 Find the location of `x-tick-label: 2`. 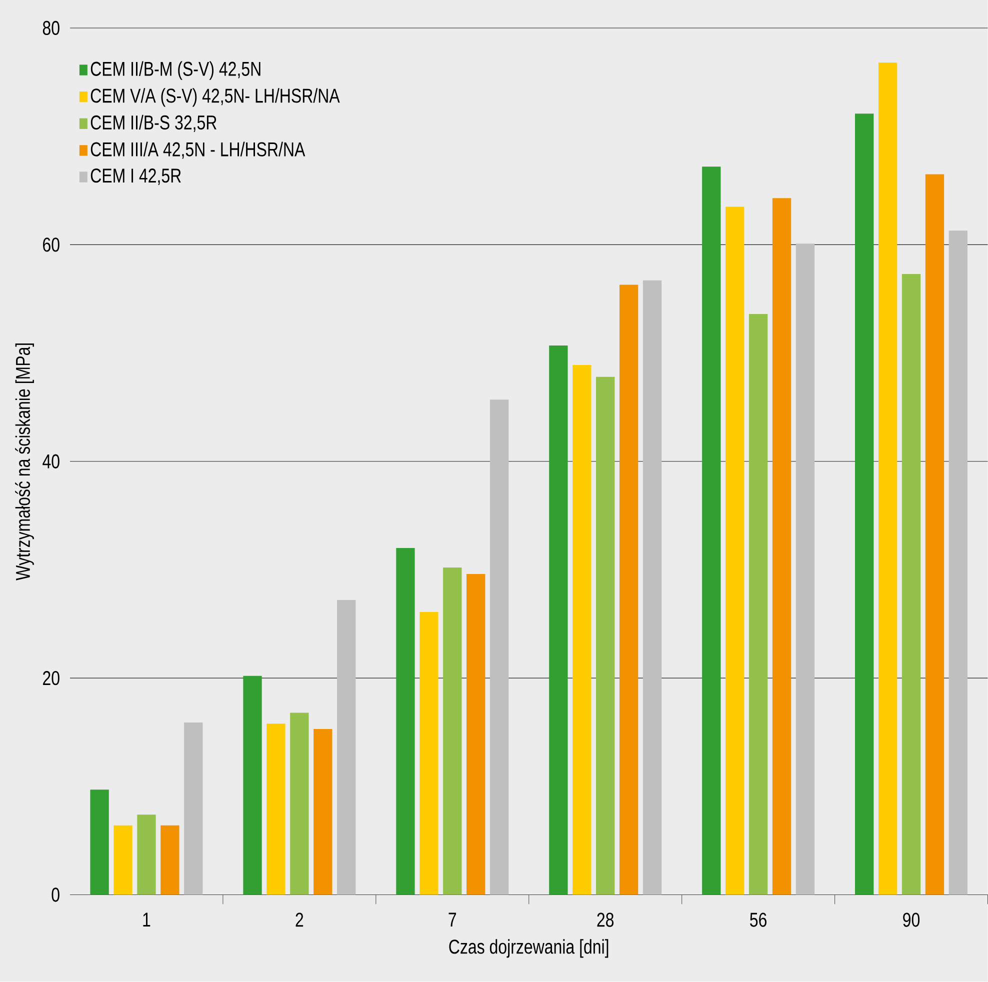

x-tick-label: 2 is located at coordinates (300, 919).